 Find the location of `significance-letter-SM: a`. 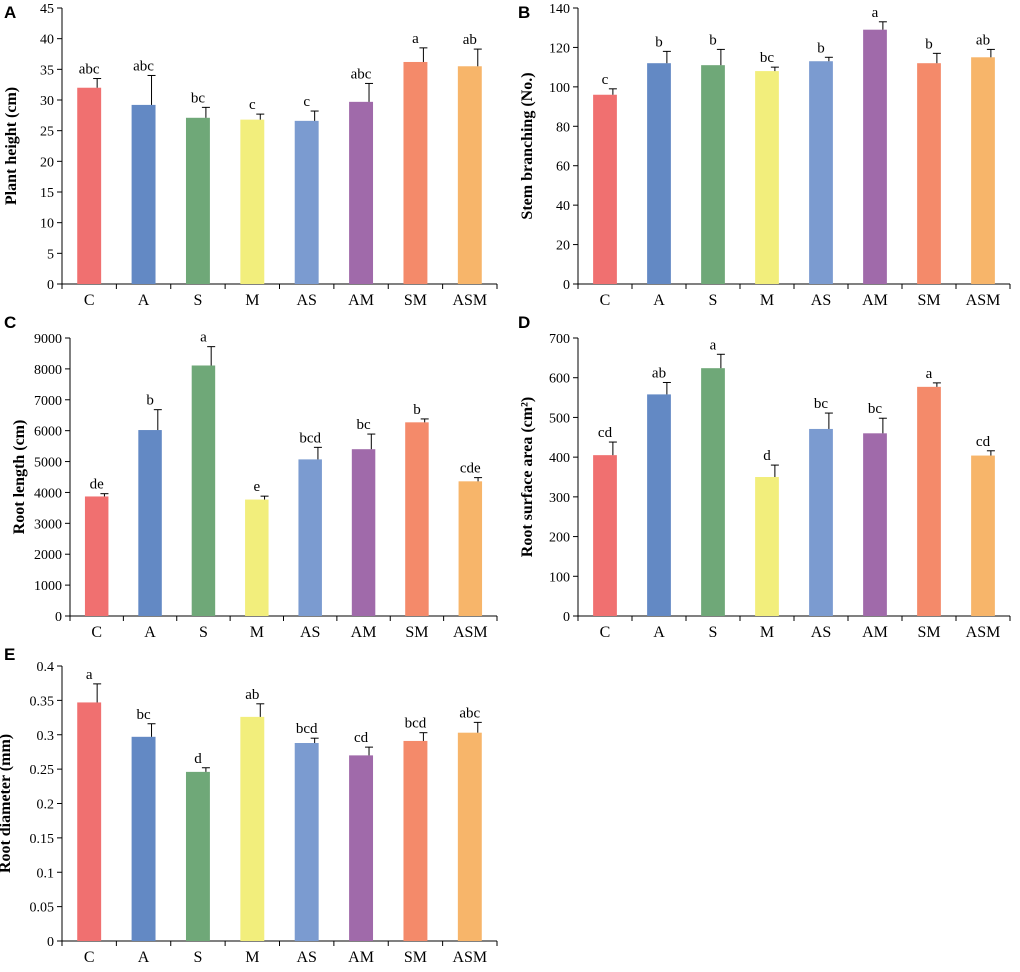

significance-letter-SM: a is located at coordinates (929, 374).